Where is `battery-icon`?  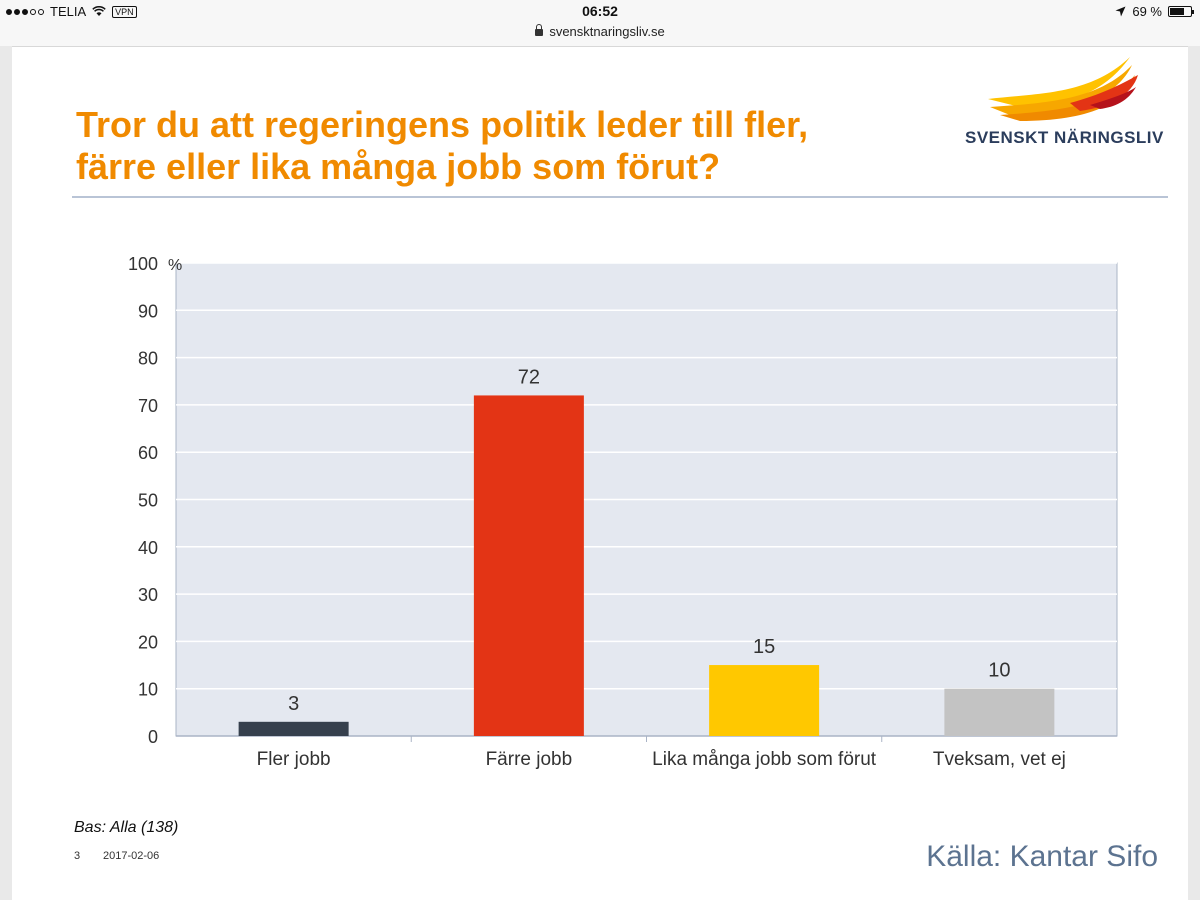
battery-icon is located at coordinates (1181, 11).